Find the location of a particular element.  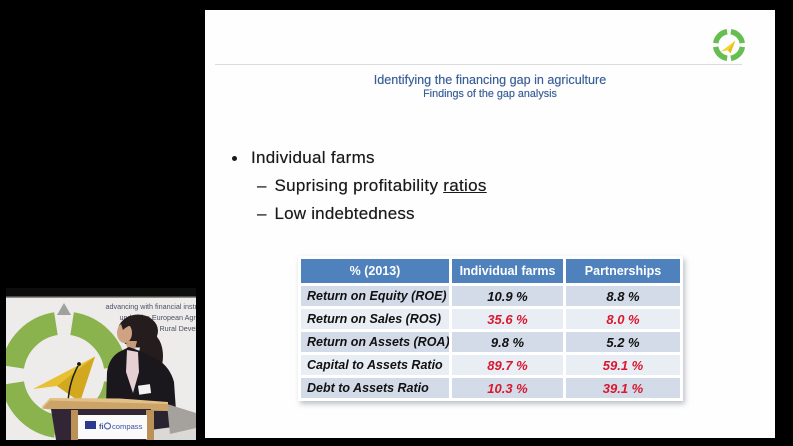

svg-text:advancing with financial instr: advancing with financial instru is located at coordinates (151, 306).